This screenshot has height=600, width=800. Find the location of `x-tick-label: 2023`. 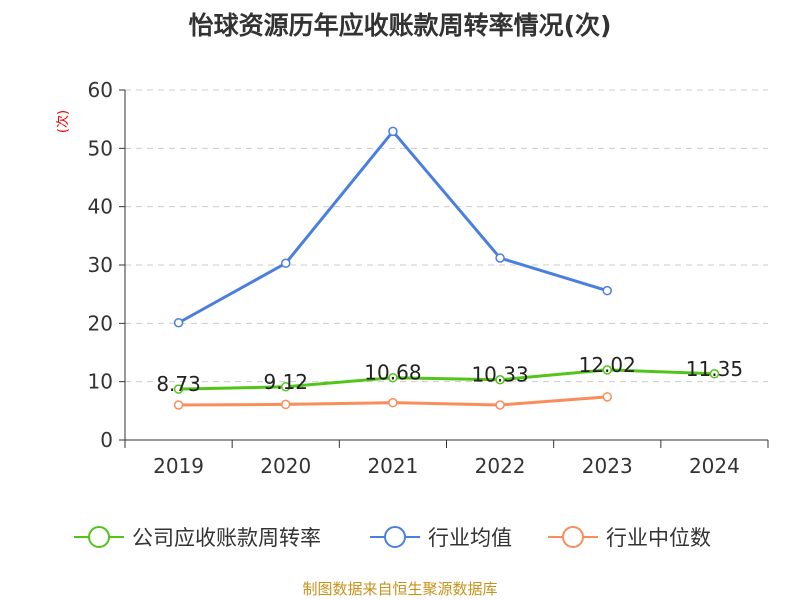

x-tick-label: 2023 is located at coordinates (607, 466).